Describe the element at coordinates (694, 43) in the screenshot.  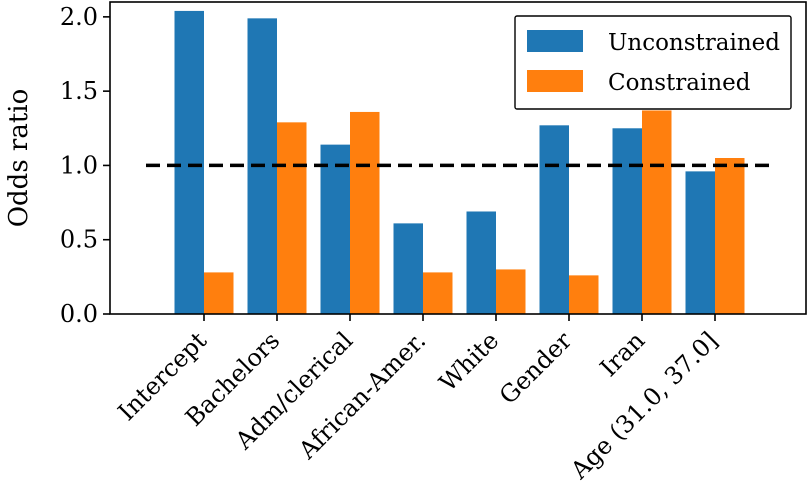
I see `legend-label-unconstrained: Unconstrained` at that location.